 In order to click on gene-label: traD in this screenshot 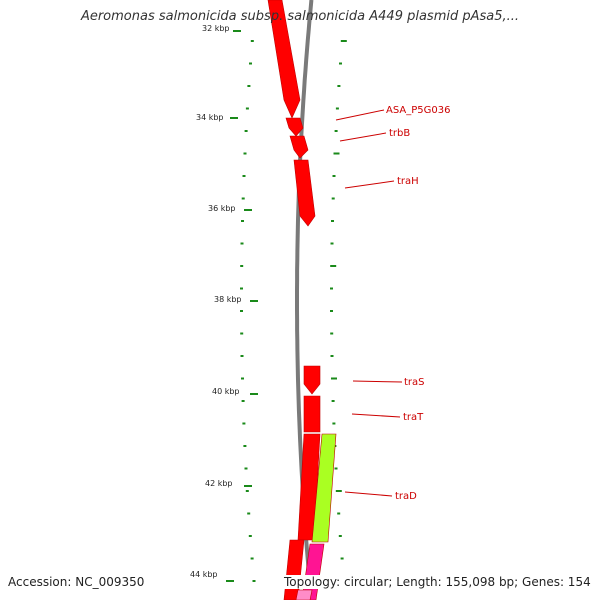, I will do `click(406, 496)`.